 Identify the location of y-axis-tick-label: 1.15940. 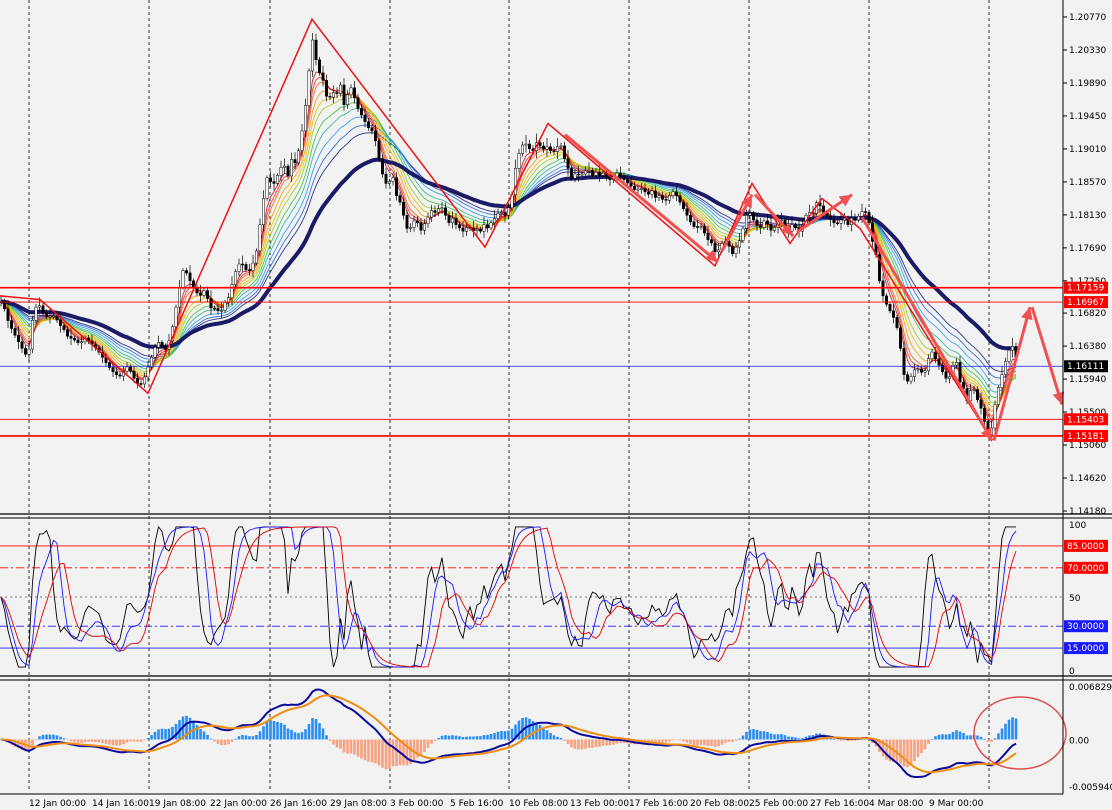
(1087, 380).